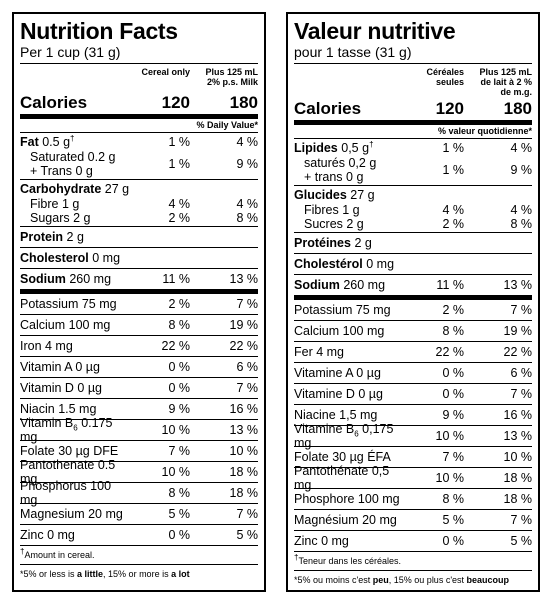 The image size is (546, 602). I want to click on table-row: Vitamin D 0 µg 0 % 7 %, so click(139, 388).